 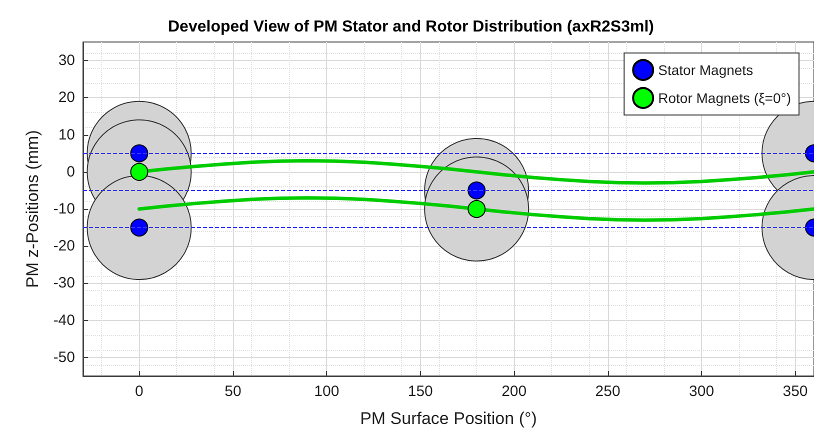 What do you see at coordinates (66, 61) in the screenshot?
I see `y-tick-label: 30` at bounding box center [66, 61].